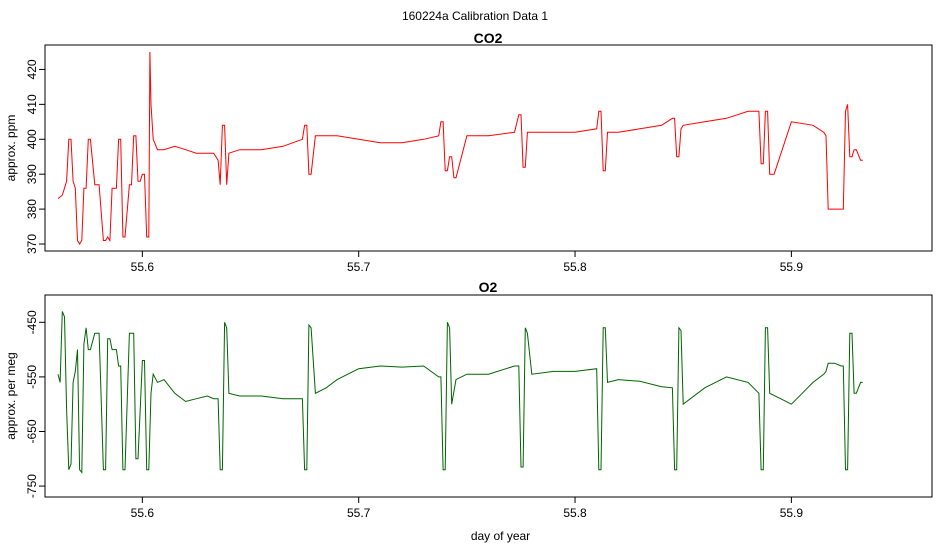 Image resolution: width=950 pixels, height=550 pixels. What do you see at coordinates (575, 267) in the screenshot?
I see `co2-x-tick-label: 55.8` at bounding box center [575, 267].